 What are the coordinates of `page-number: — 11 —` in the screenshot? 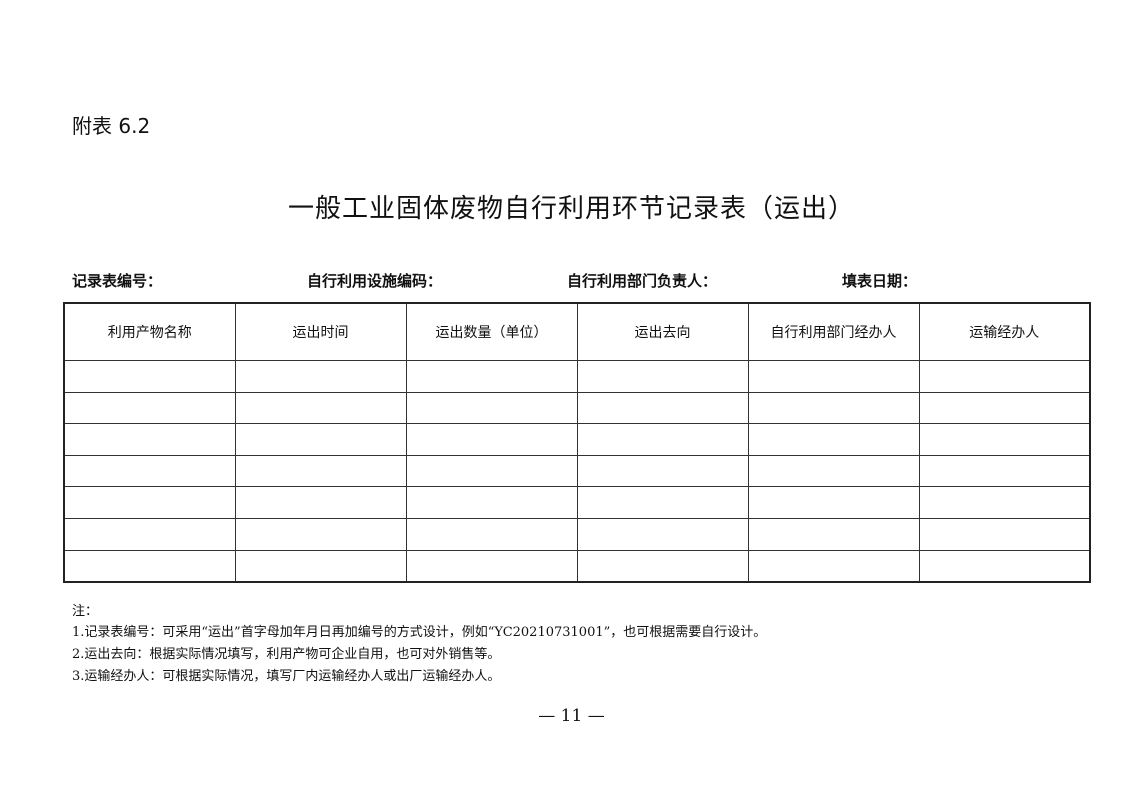 It's located at (571, 716).